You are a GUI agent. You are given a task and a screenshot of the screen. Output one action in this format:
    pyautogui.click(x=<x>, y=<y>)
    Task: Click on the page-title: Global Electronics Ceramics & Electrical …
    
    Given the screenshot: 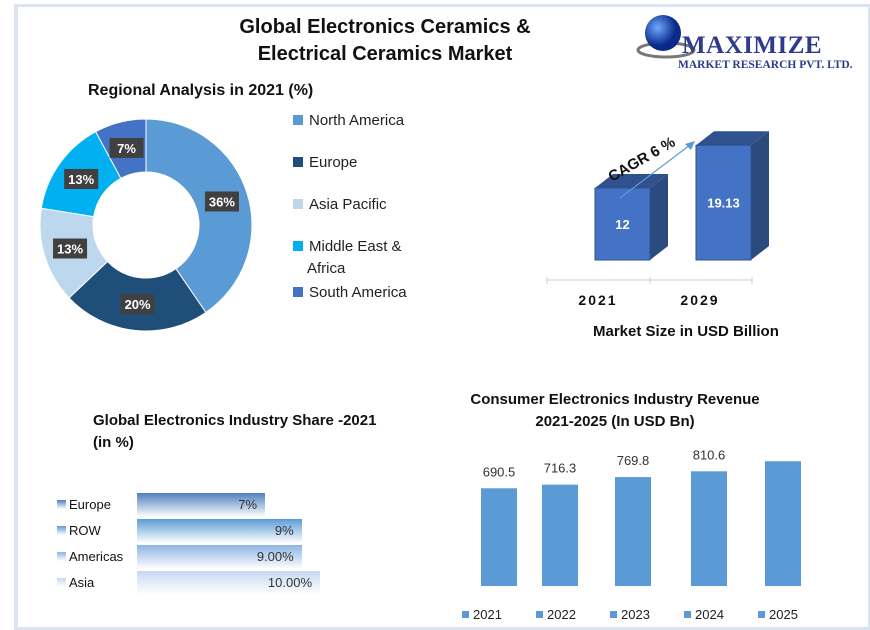 What is the action you would take?
    pyautogui.click(x=385, y=41)
    